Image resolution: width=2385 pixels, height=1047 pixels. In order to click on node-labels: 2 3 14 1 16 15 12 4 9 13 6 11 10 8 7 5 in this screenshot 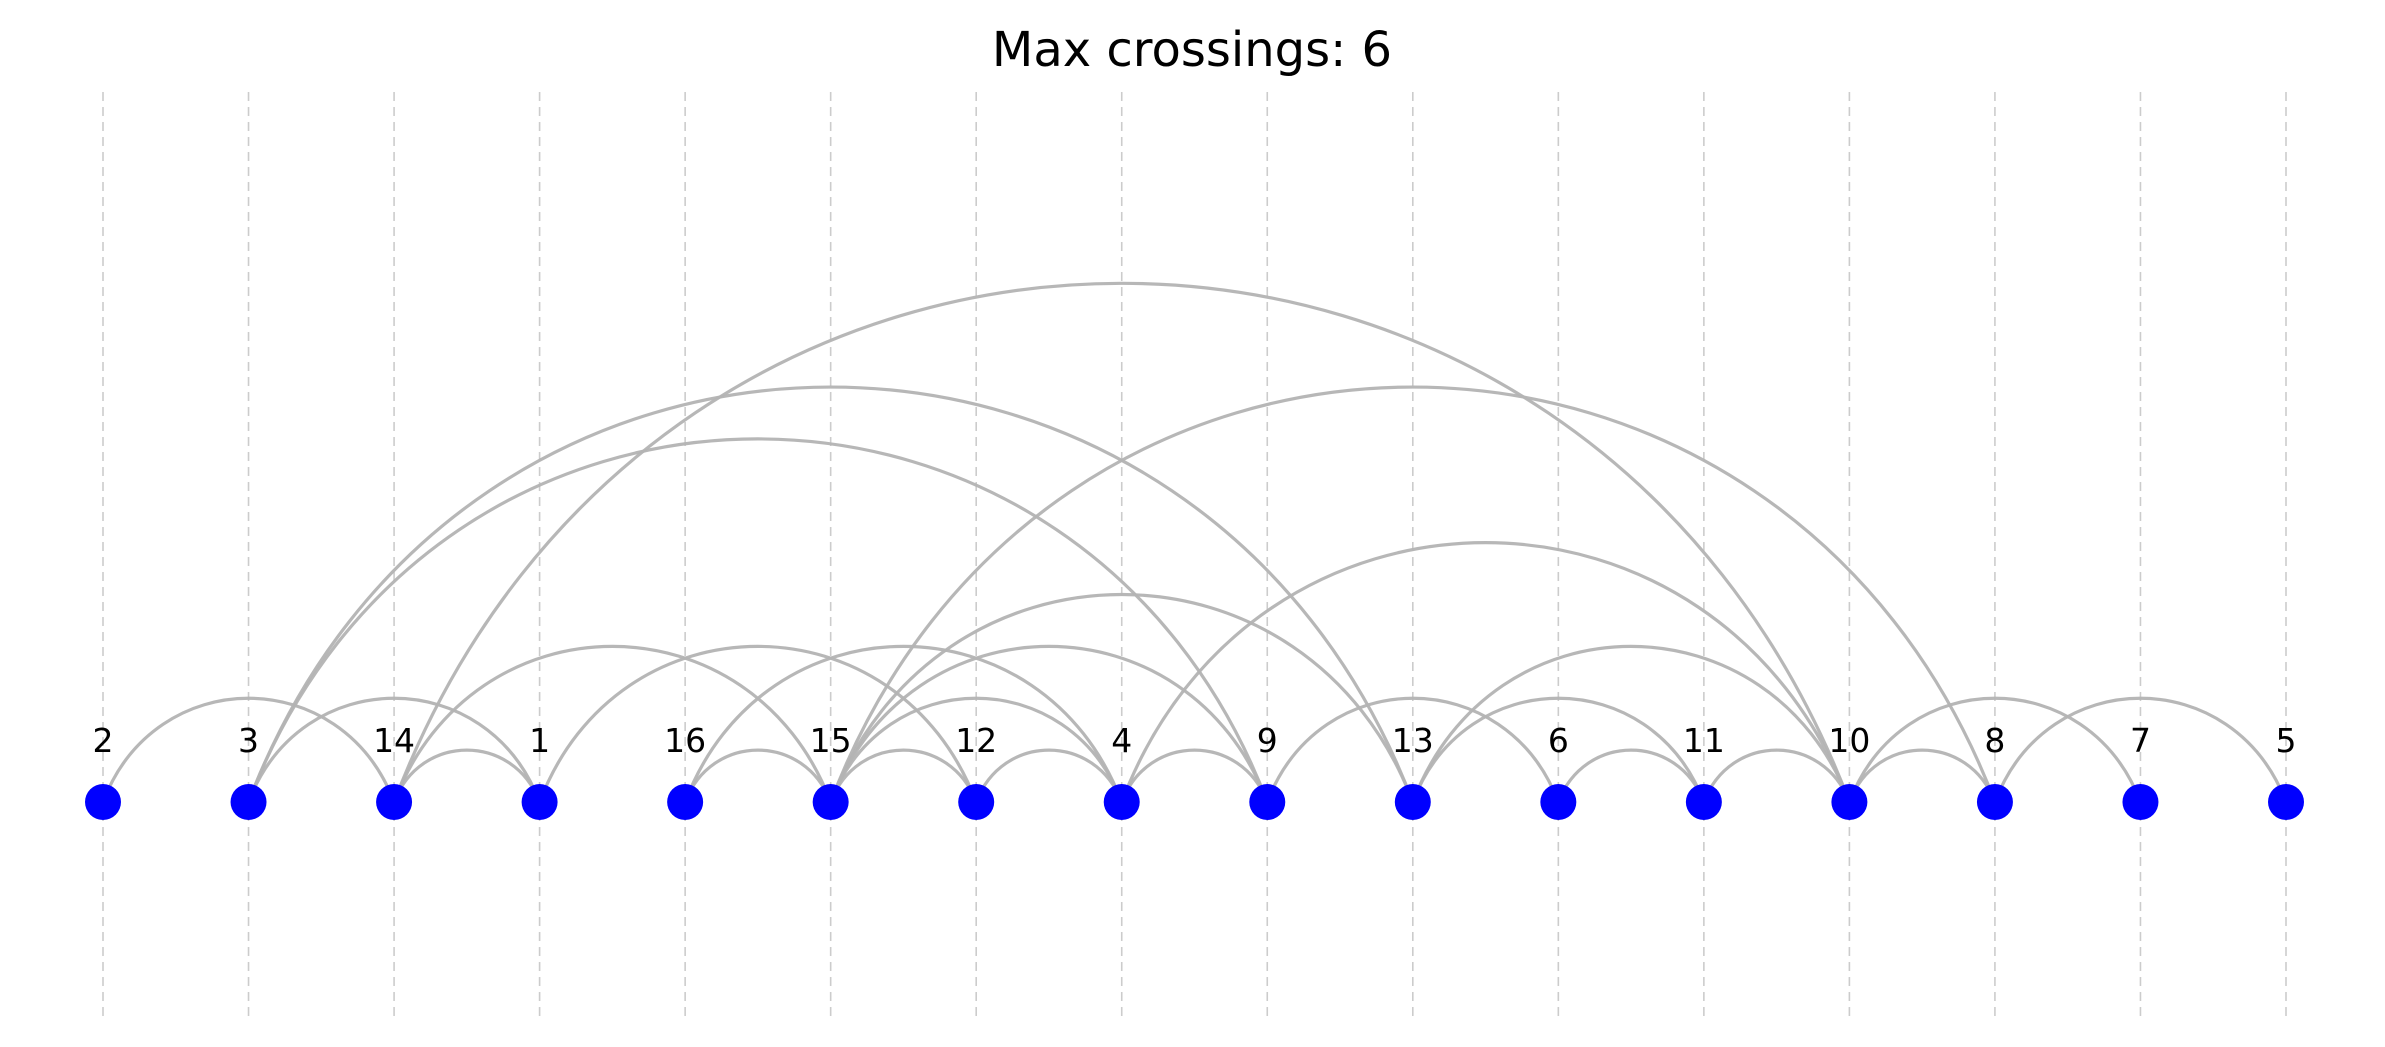, I will do `click(1195, 740)`.